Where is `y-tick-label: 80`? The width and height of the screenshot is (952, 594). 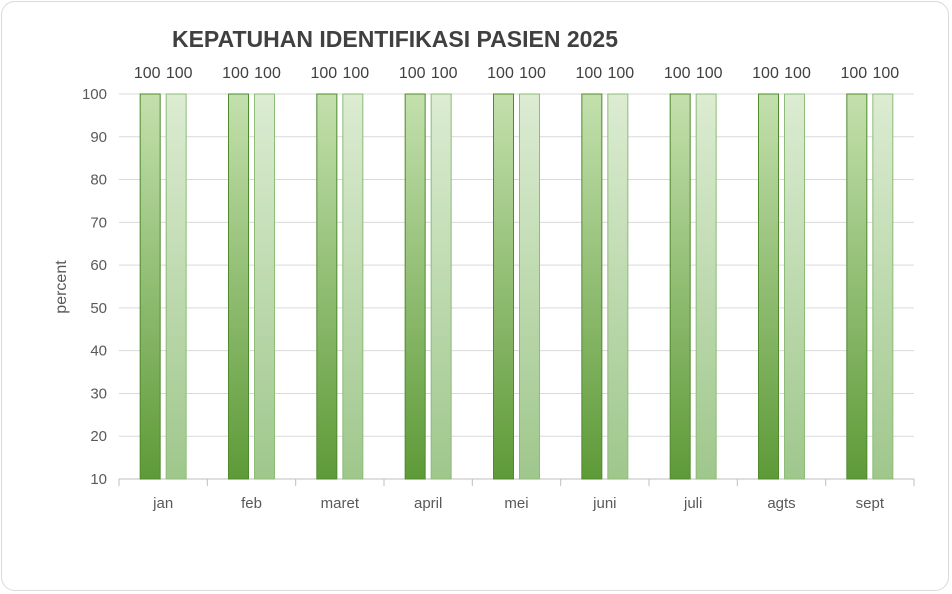 y-tick-label: 80 is located at coordinates (98, 180).